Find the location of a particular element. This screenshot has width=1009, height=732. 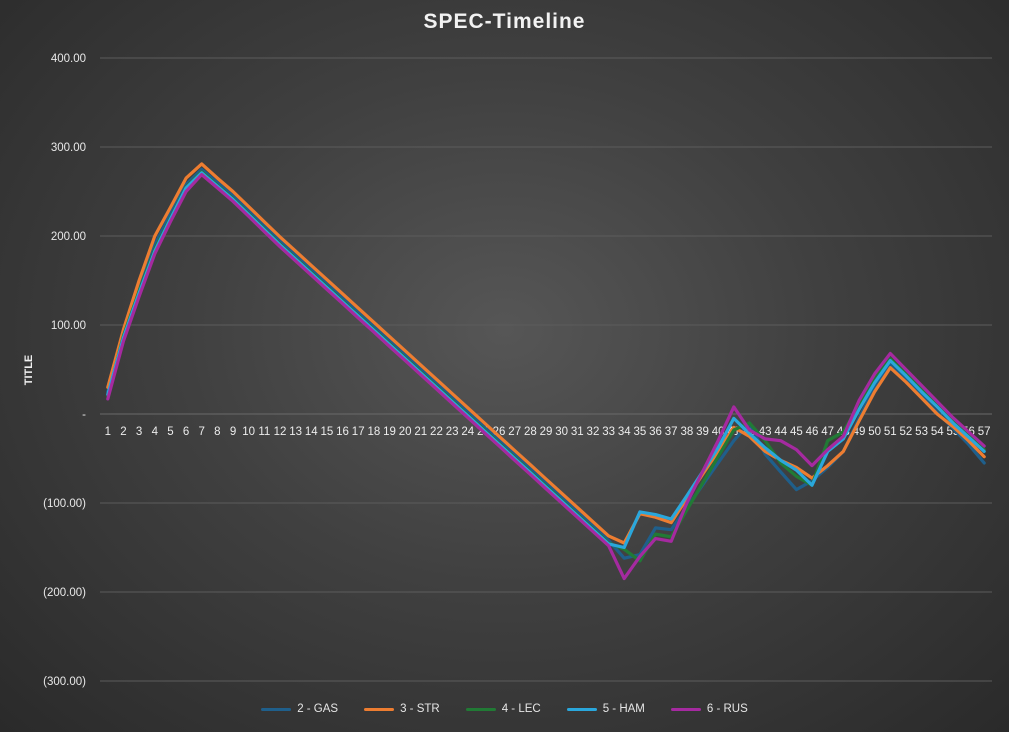

x-tick-label: 24 is located at coordinates (467, 432).